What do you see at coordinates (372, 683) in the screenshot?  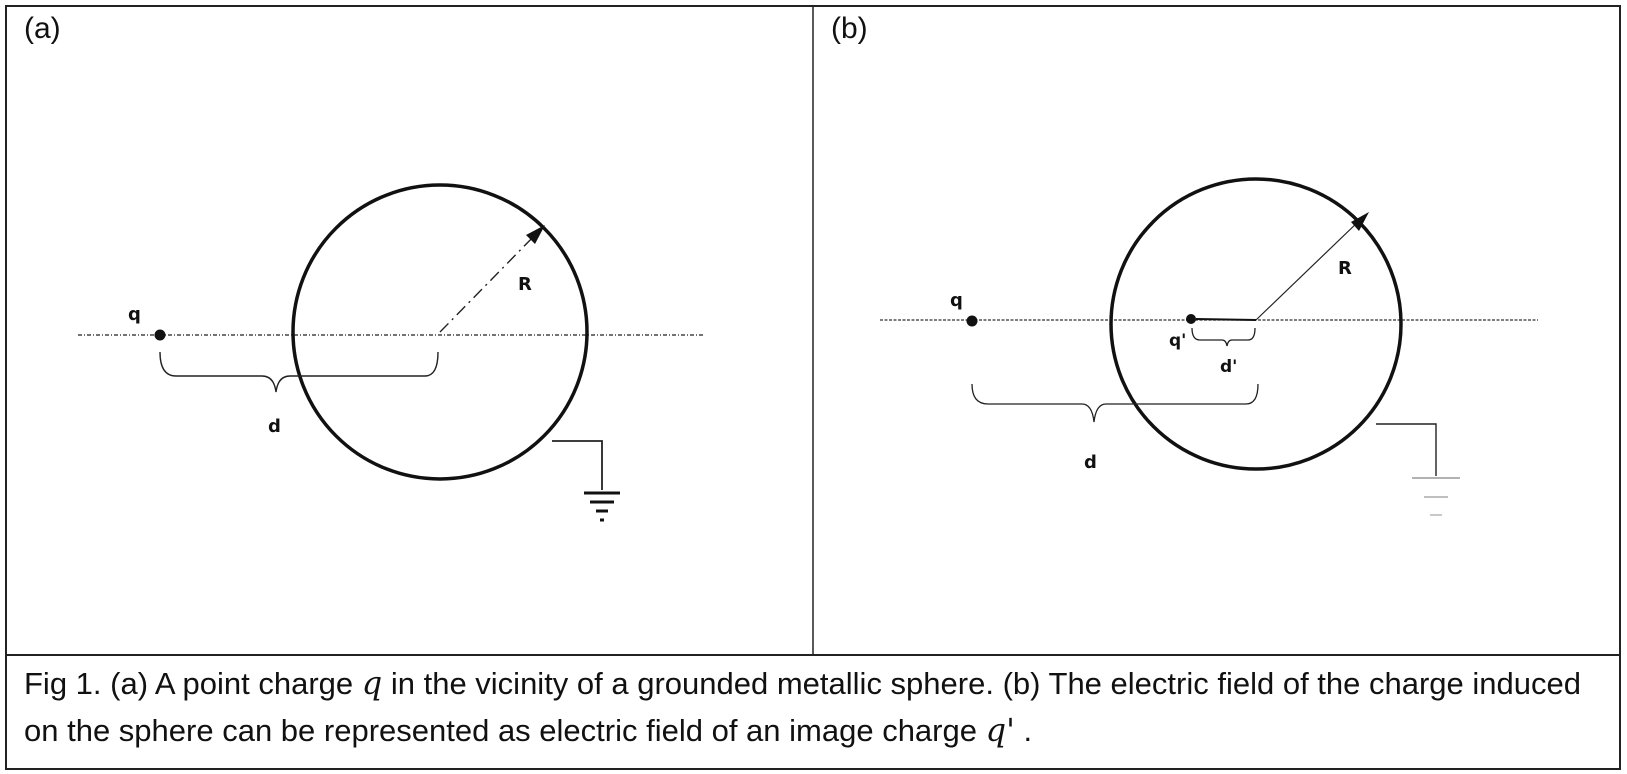 I see `caption-symbol-q: q` at bounding box center [372, 683].